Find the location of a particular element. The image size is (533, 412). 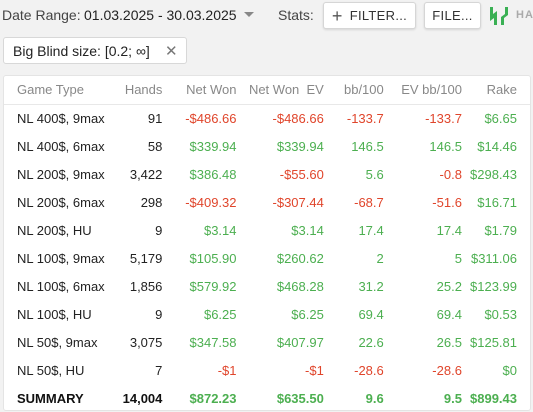

column-header-net-won: Net Won is located at coordinates (199, 90).